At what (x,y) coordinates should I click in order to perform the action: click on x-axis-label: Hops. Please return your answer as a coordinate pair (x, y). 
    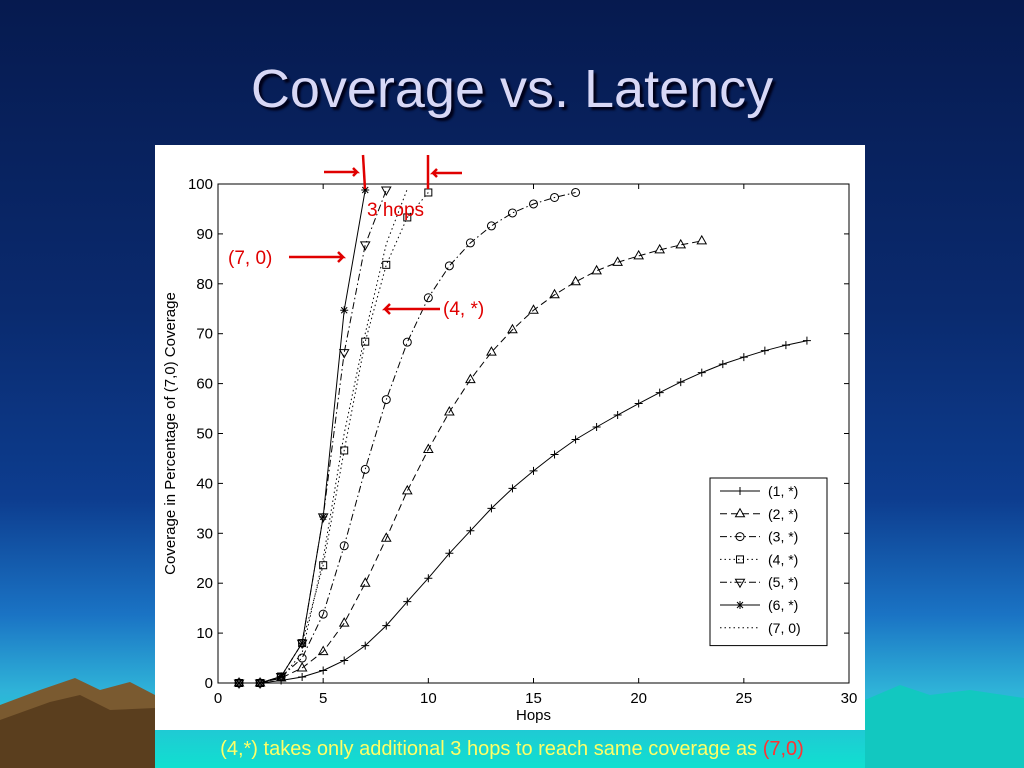
    Looking at the image, I should click on (533, 715).